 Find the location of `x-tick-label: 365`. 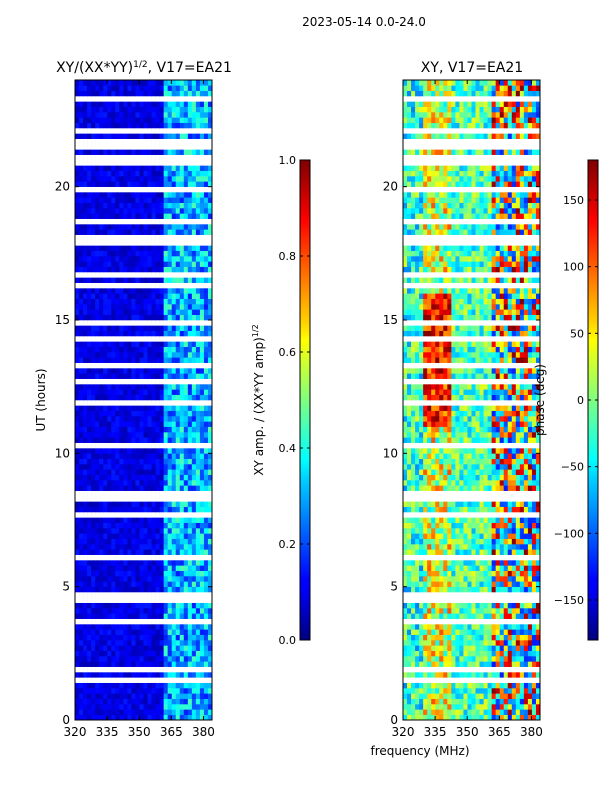

x-tick-label: 365 is located at coordinates (171, 732).